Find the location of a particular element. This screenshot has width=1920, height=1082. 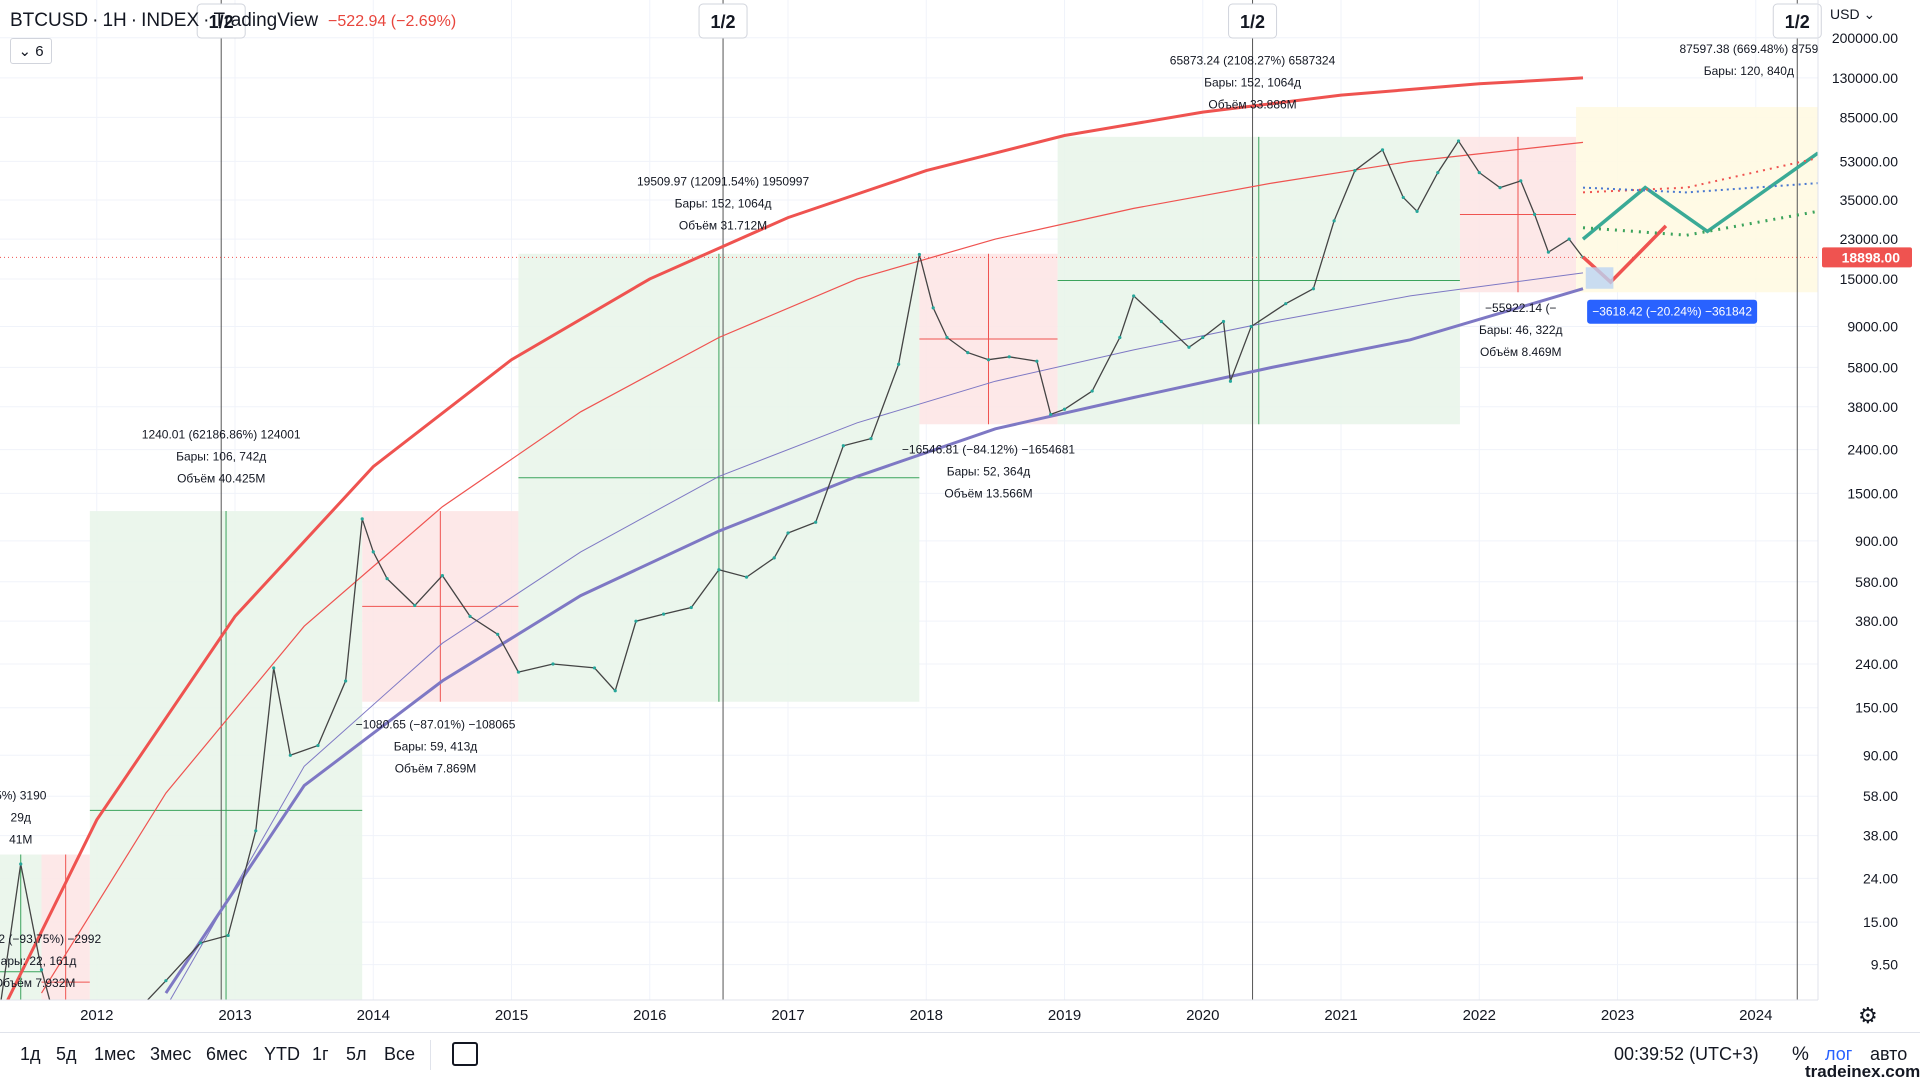

indicator-count: 6 is located at coordinates (39, 51).